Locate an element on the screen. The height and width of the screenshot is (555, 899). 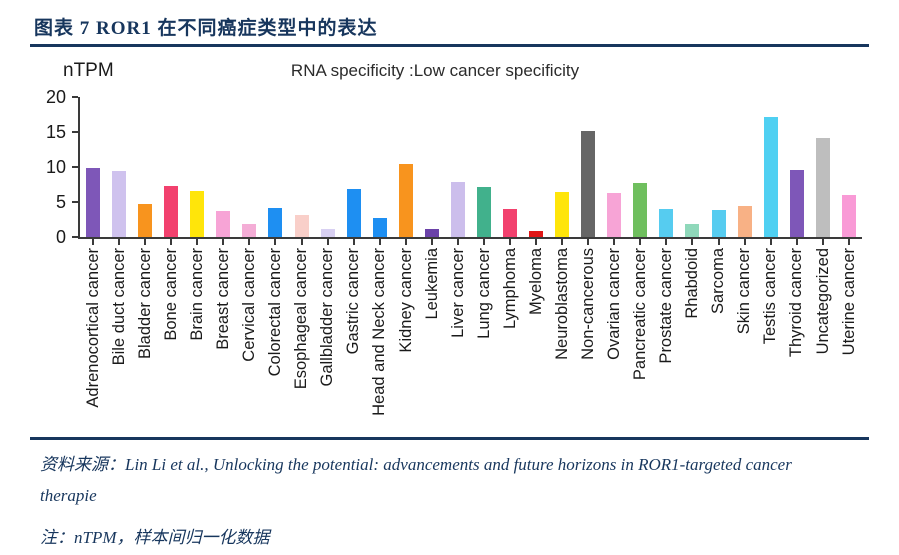
x-tick-label: Pancreatic cancer is located at coordinates (640, 314).